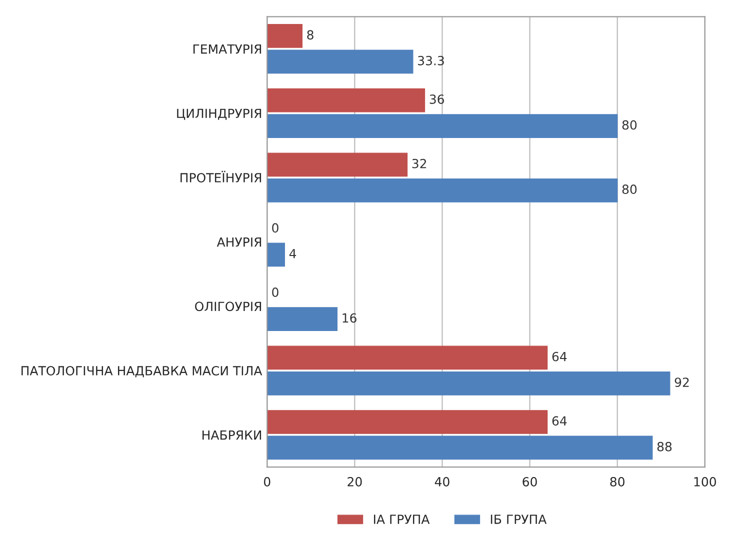 The width and height of the screenshot is (742, 556). Describe the element at coordinates (219, 114) in the screenshot. I see `y-tick-label: ЦИЛІНДРУРІЯ` at that location.